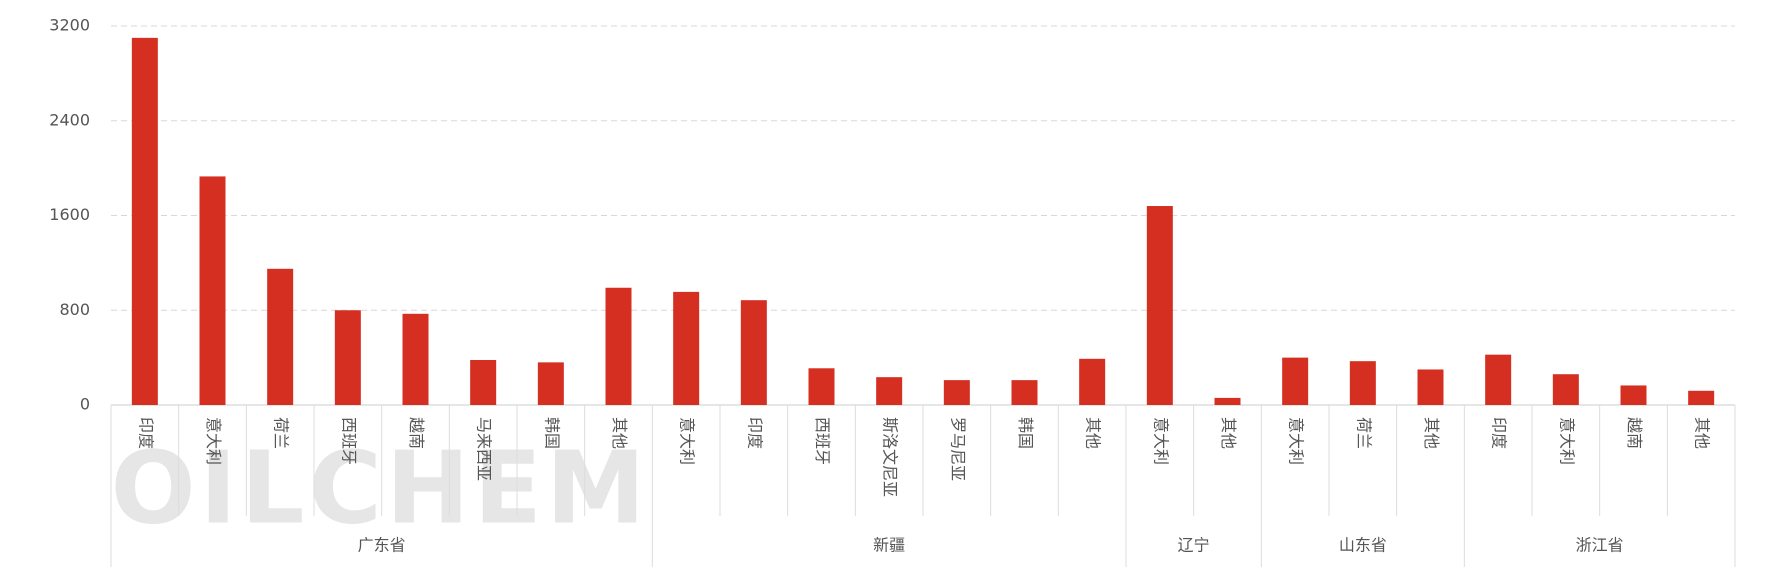 The image size is (1772, 567). Describe the element at coordinates (69, 214) in the screenshot. I see `y-tick-label: 1600` at that location.